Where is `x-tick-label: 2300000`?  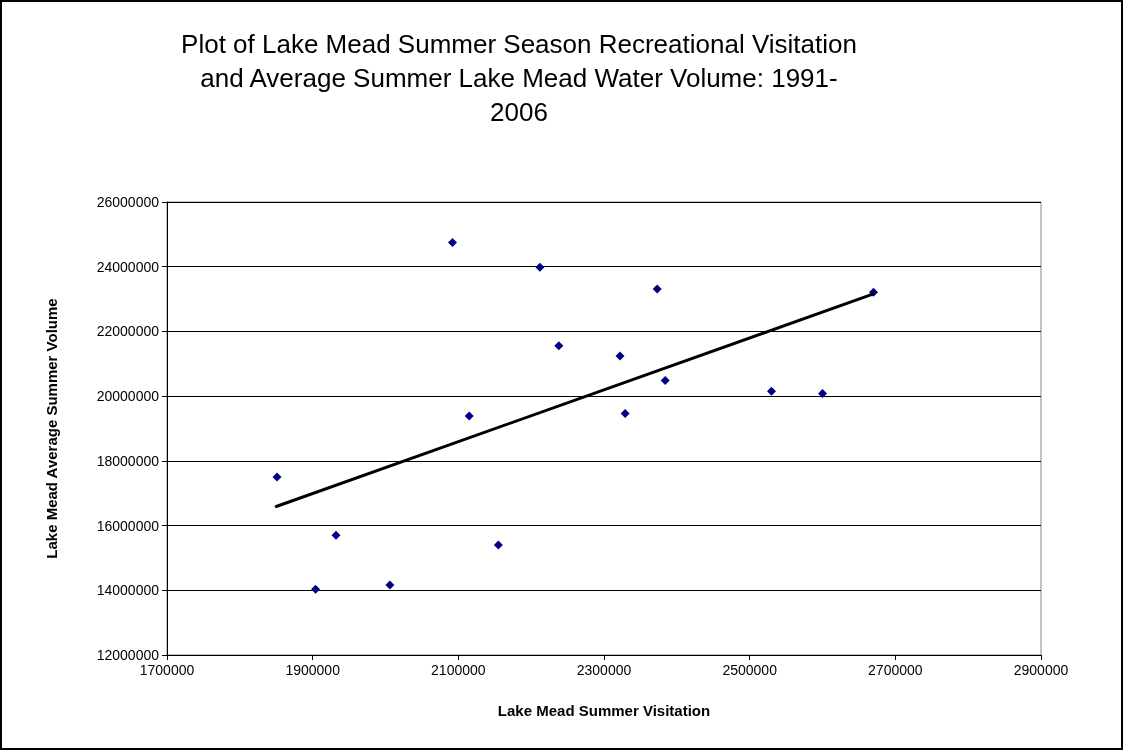
x-tick-label: 2300000 is located at coordinates (604, 670).